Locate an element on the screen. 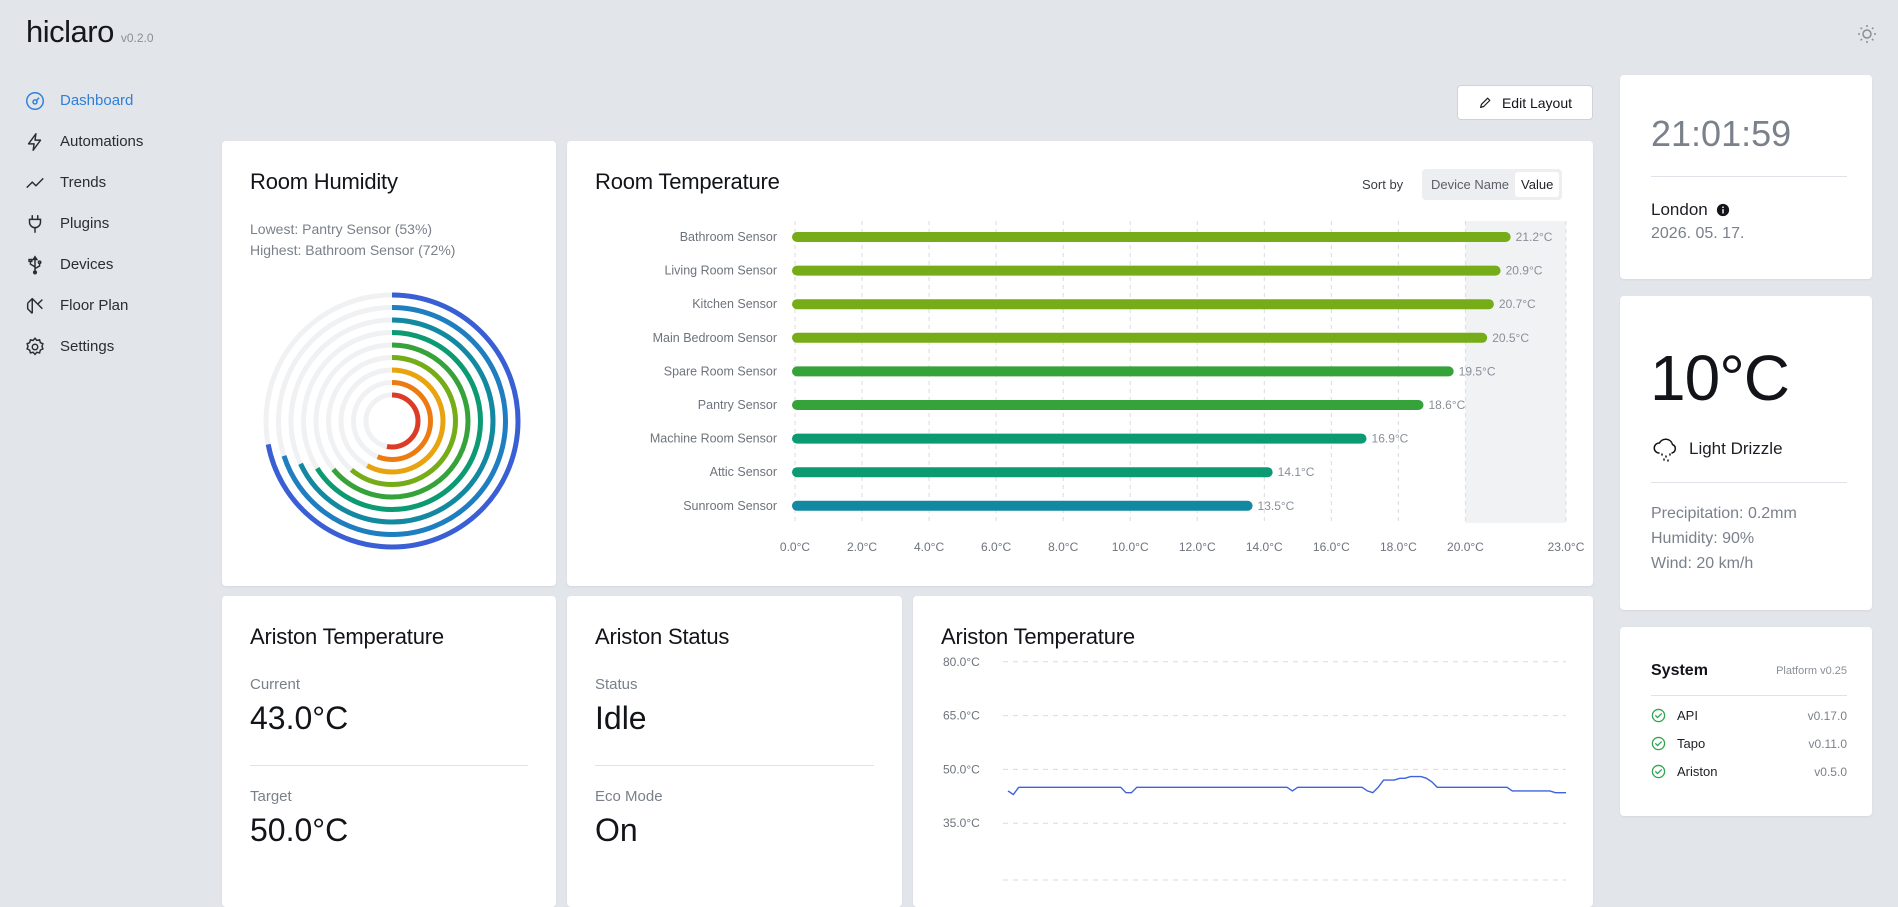 The width and height of the screenshot is (1898, 907). y-tick-label: 35.0°C is located at coordinates (961, 823).